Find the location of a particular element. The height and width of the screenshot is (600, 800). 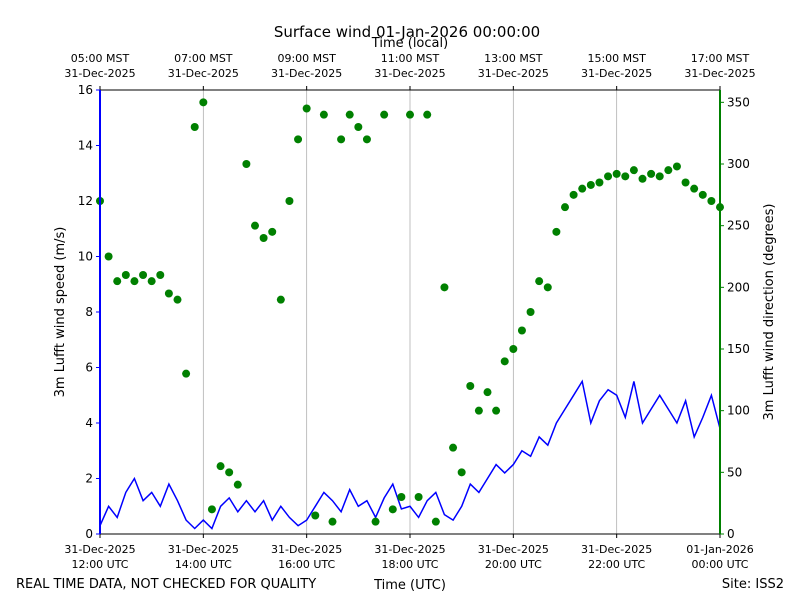

y2-tick-label: 0 is located at coordinates (731, 534).